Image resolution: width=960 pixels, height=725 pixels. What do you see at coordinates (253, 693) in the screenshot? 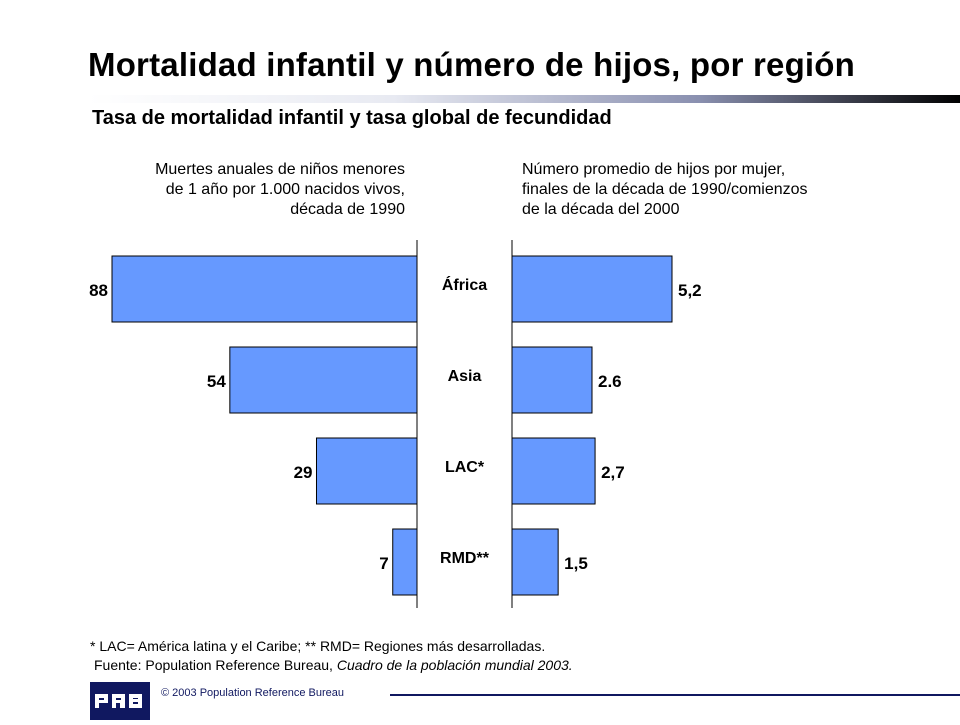
I see `copyright: © 2003 Population Reference Bureau` at bounding box center [253, 693].